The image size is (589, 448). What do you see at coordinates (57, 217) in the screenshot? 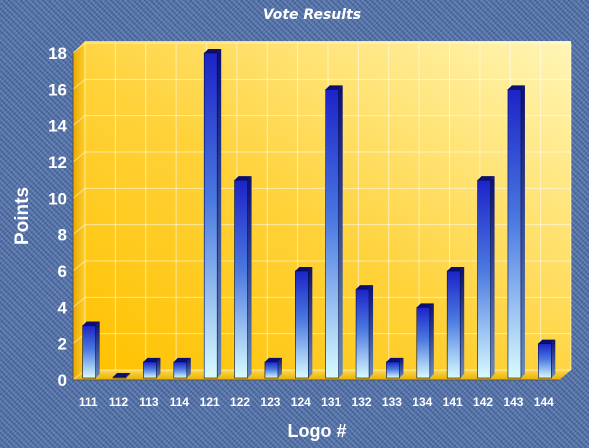
I see `y-tick-labels: 0 2 4 6 8 10 12 14 16 18` at bounding box center [57, 217].